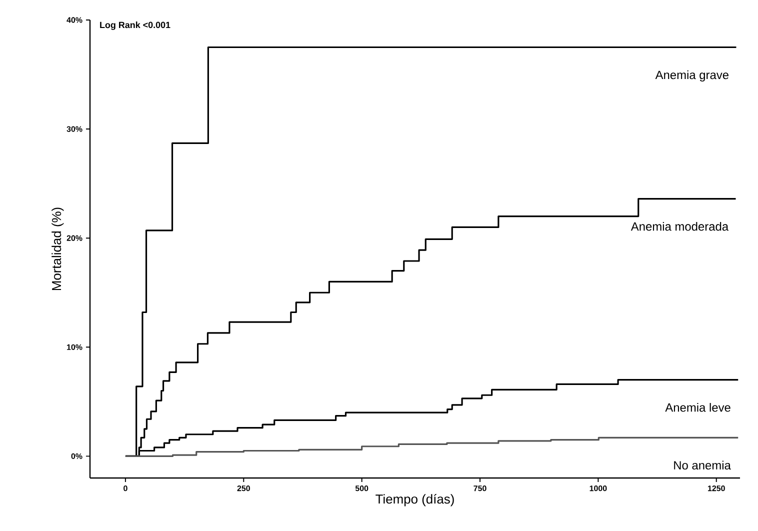 Image resolution: width=758 pixels, height=531 pixels. What do you see at coordinates (135, 26) in the screenshot?
I see `annotation: Log Rank <0.001` at bounding box center [135, 26].